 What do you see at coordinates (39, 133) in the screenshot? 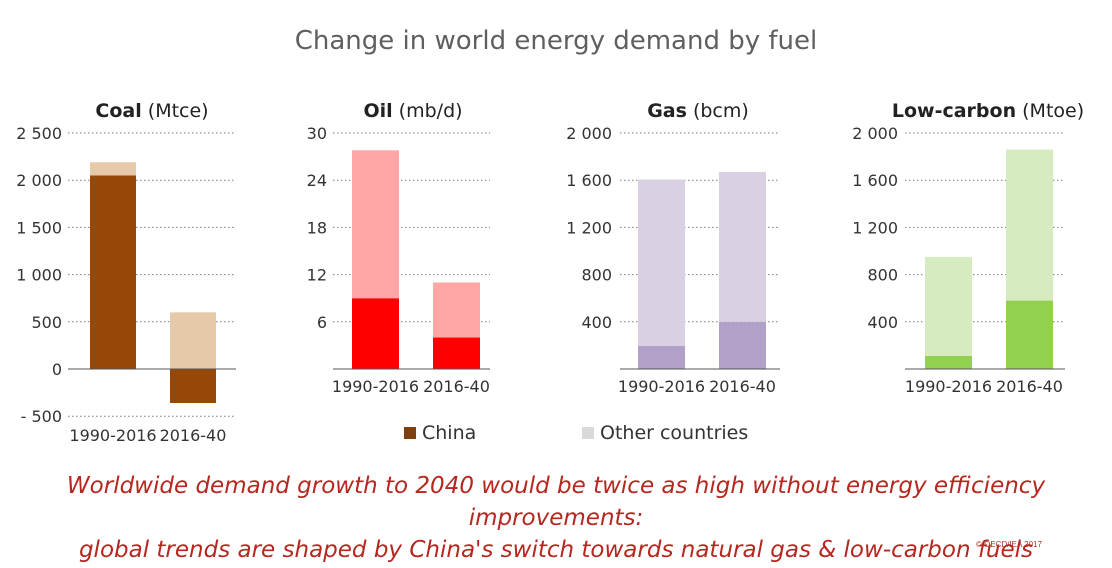
I see `y-tick-label: 2 500` at bounding box center [39, 133].